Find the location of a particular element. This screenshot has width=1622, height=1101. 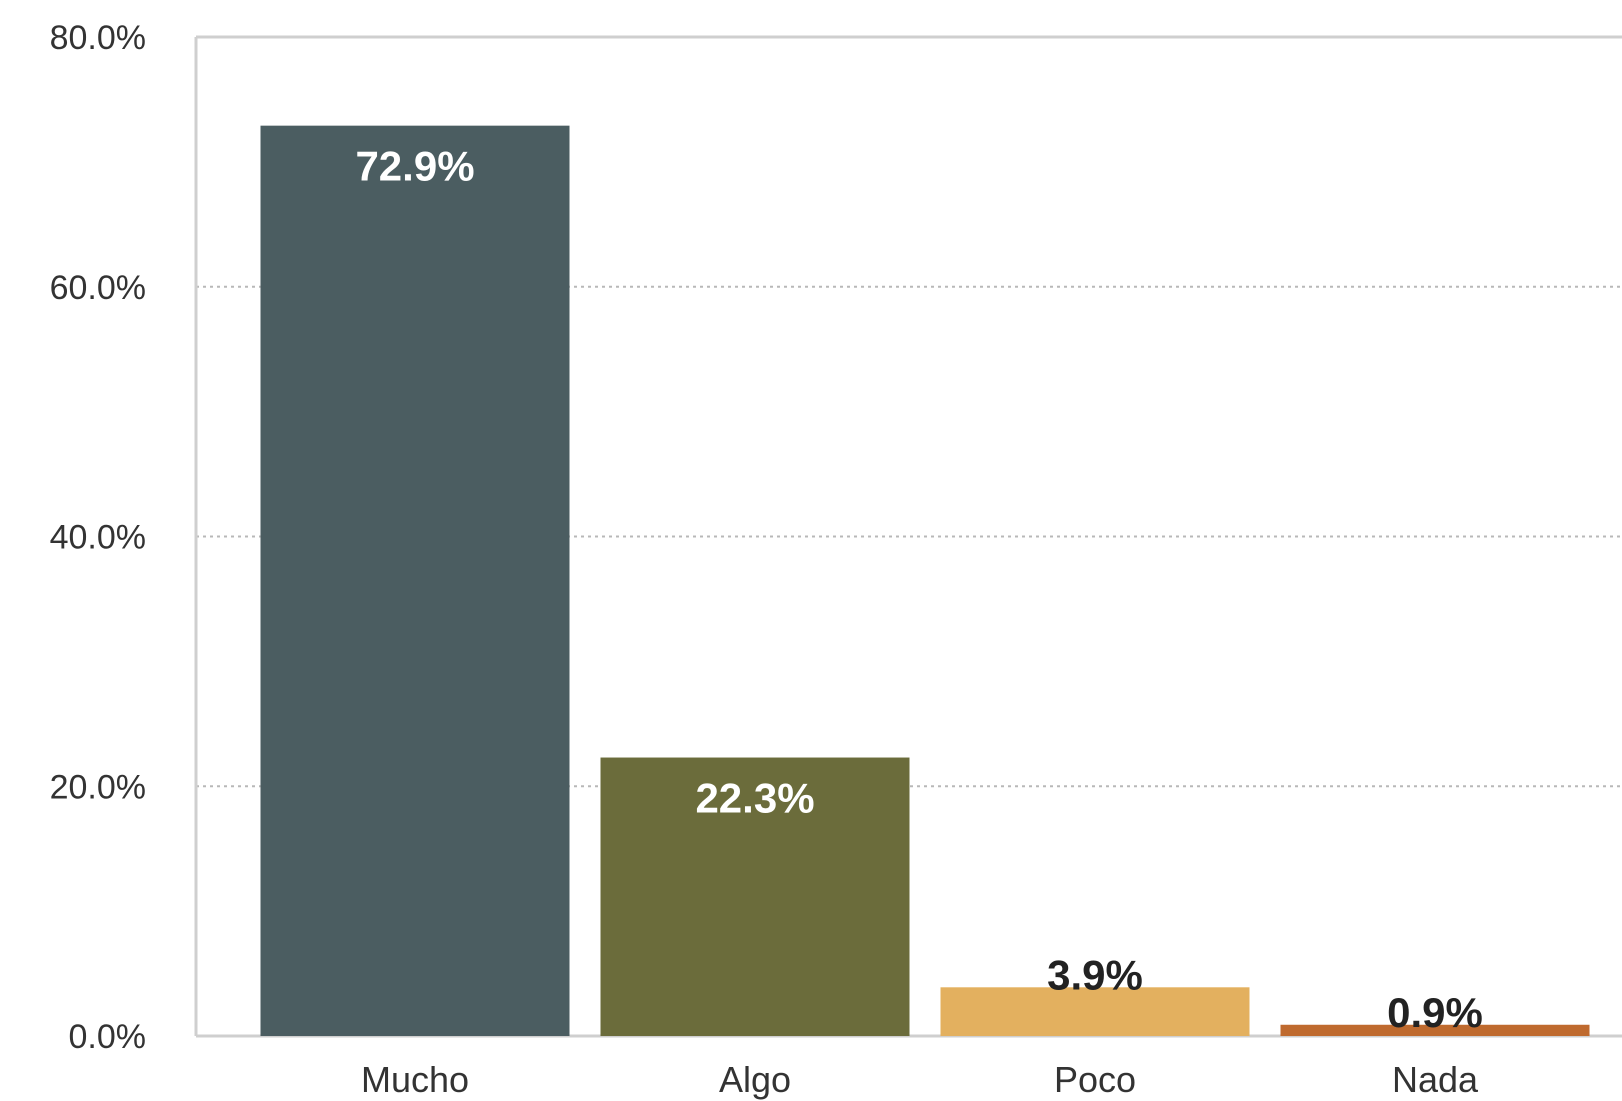

bar-nada is located at coordinates (1435, 1030).